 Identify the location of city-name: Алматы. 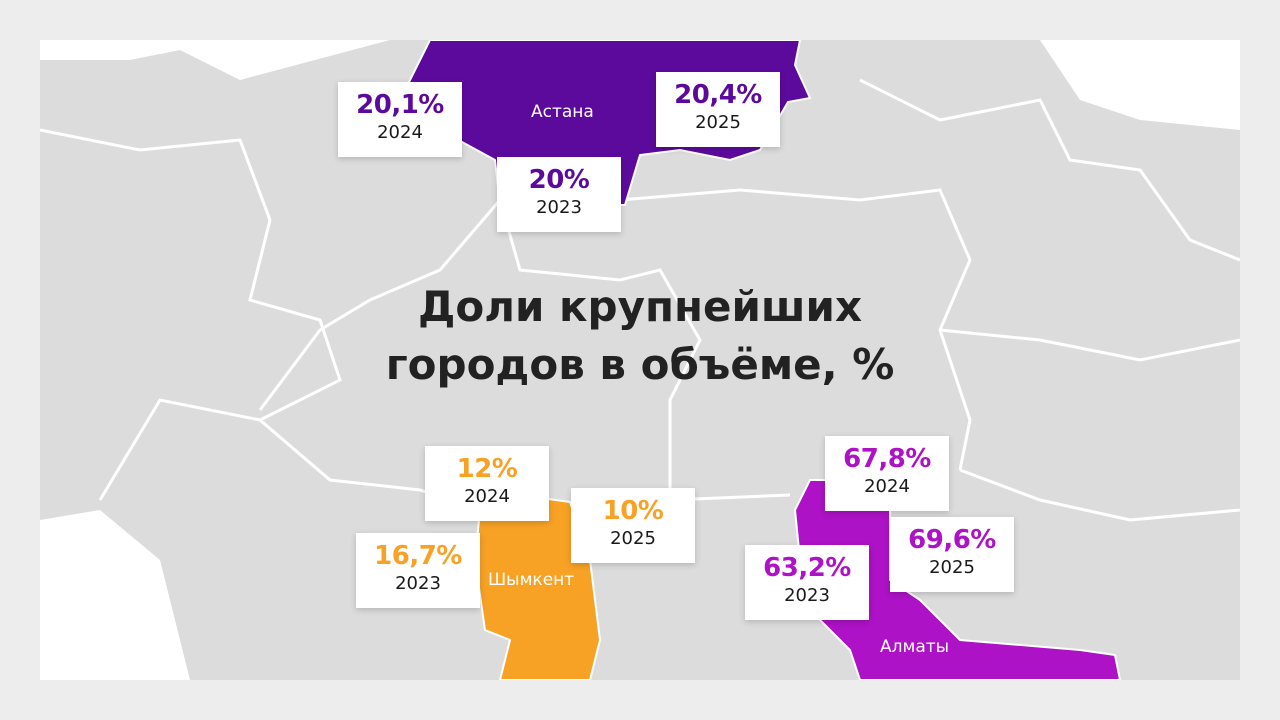
(915, 647).